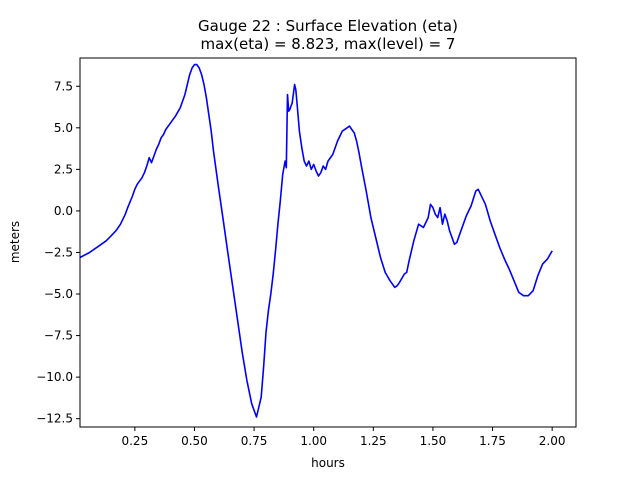 Image resolution: width=640 pixels, height=480 pixels. I want to click on y-tick-label: 2.5, so click(63, 169).